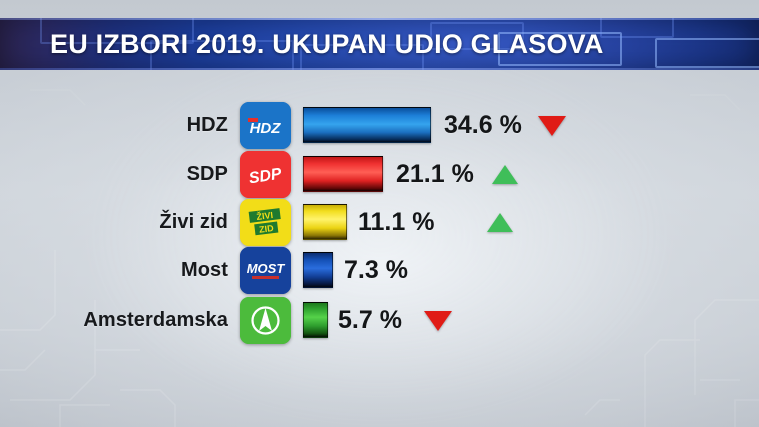  Describe the element at coordinates (396, 221) in the screenshot. I see `value-zivi-zid: 11.1 %` at that location.